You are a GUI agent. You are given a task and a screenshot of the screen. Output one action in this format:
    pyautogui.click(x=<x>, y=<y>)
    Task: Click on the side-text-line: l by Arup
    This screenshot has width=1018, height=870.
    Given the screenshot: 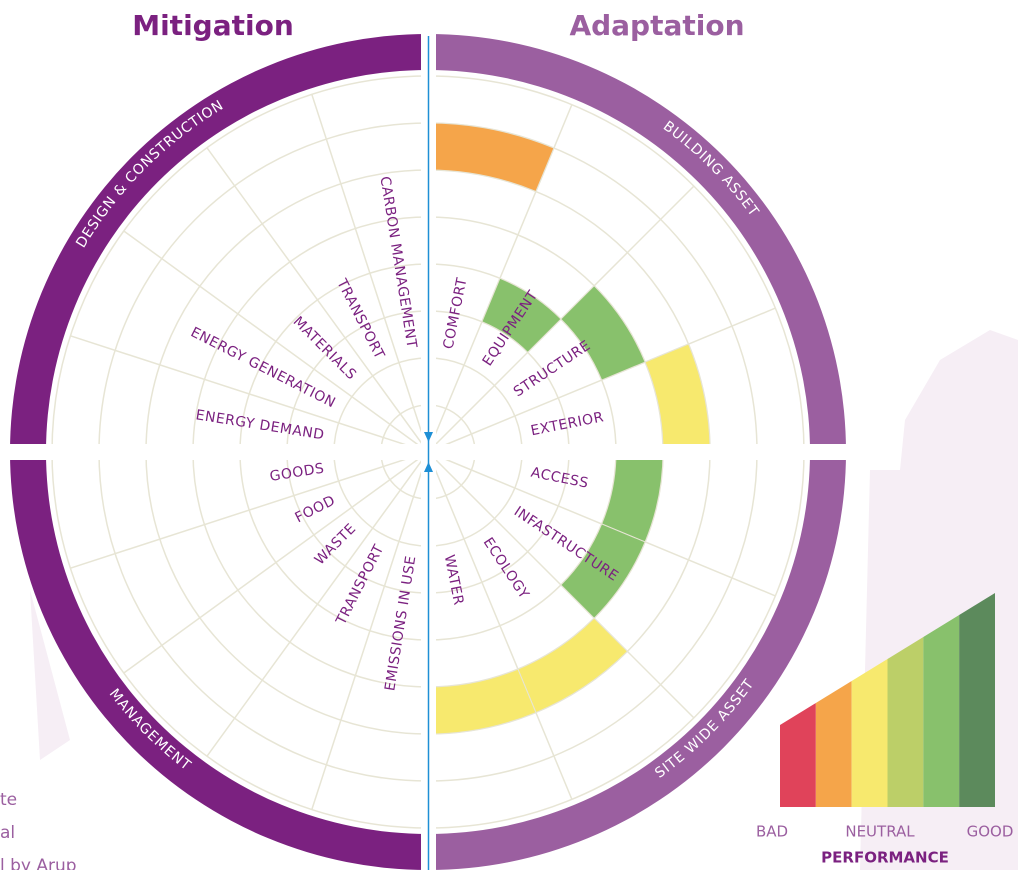 What is the action you would take?
    pyautogui.click(x=38, y=863)
    